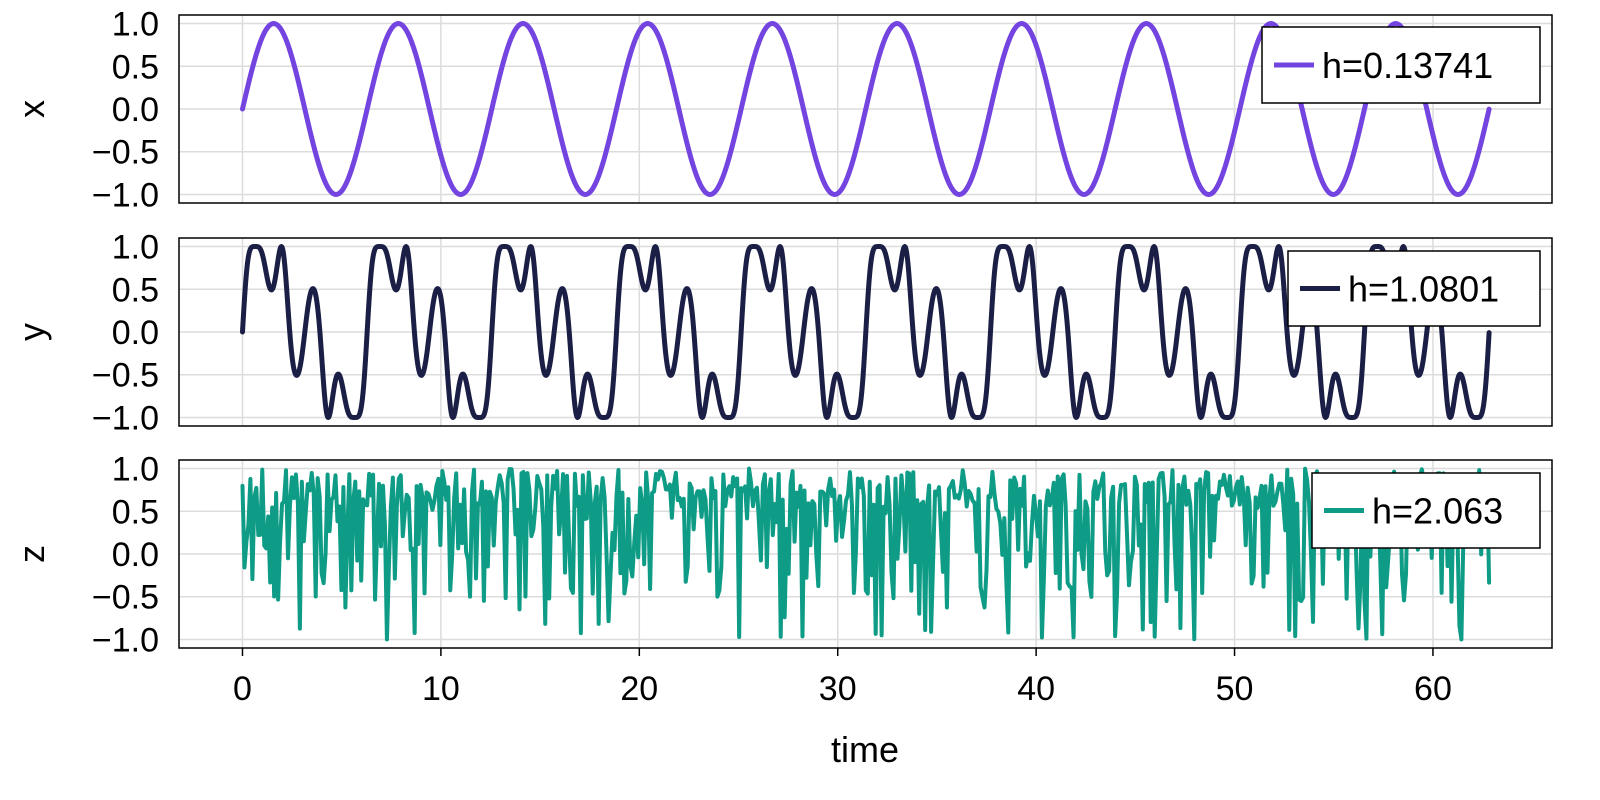 The width and height of the screenshot is (1600, 800). What do you see at coordinates (1433, 689) in the screenshot?
I see `x-tick-label: 60` at bounding box center [1433, 689].